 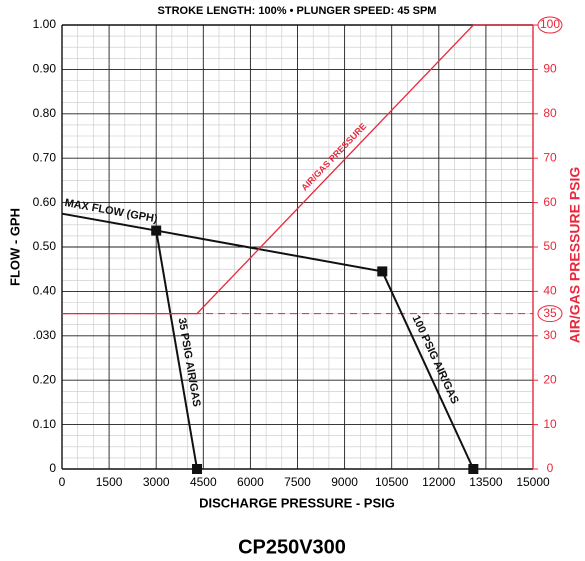 I want to click on y2-tick-label: 20, so click(x=550, y=379).